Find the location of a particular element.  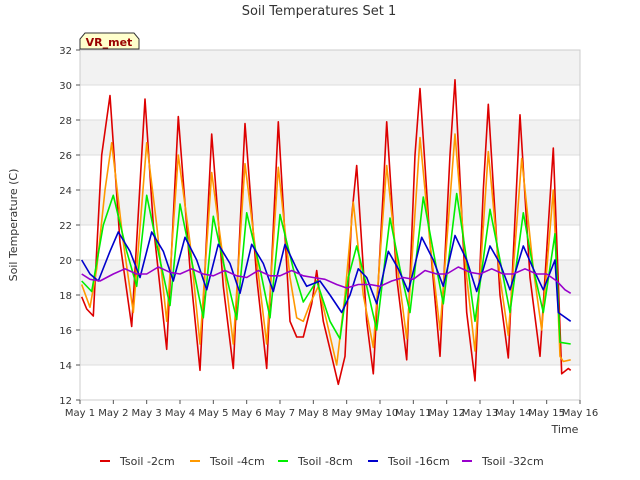

y-tick-label: 32 is located at coordinates (65, 51).